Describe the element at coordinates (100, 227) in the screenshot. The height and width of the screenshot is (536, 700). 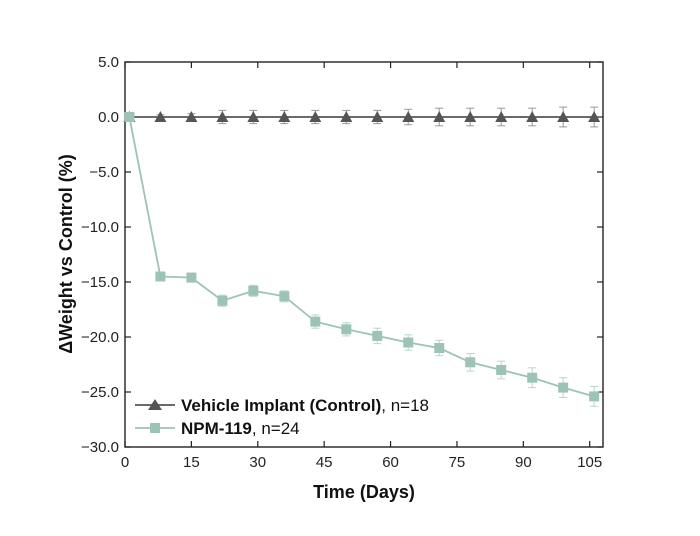
I see `y-tick-label: −10.0` at that location.